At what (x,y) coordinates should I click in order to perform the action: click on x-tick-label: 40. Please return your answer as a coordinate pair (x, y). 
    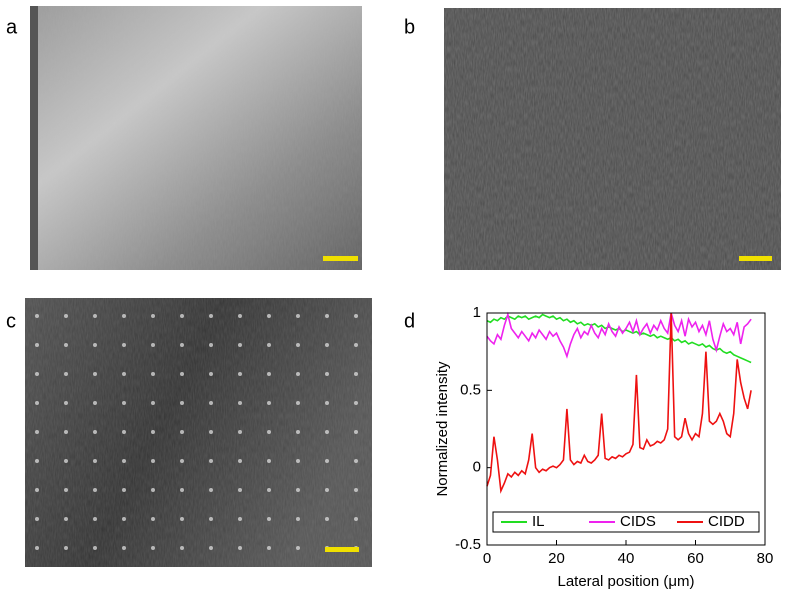
    Looking at the image, I should click on (626, 558).